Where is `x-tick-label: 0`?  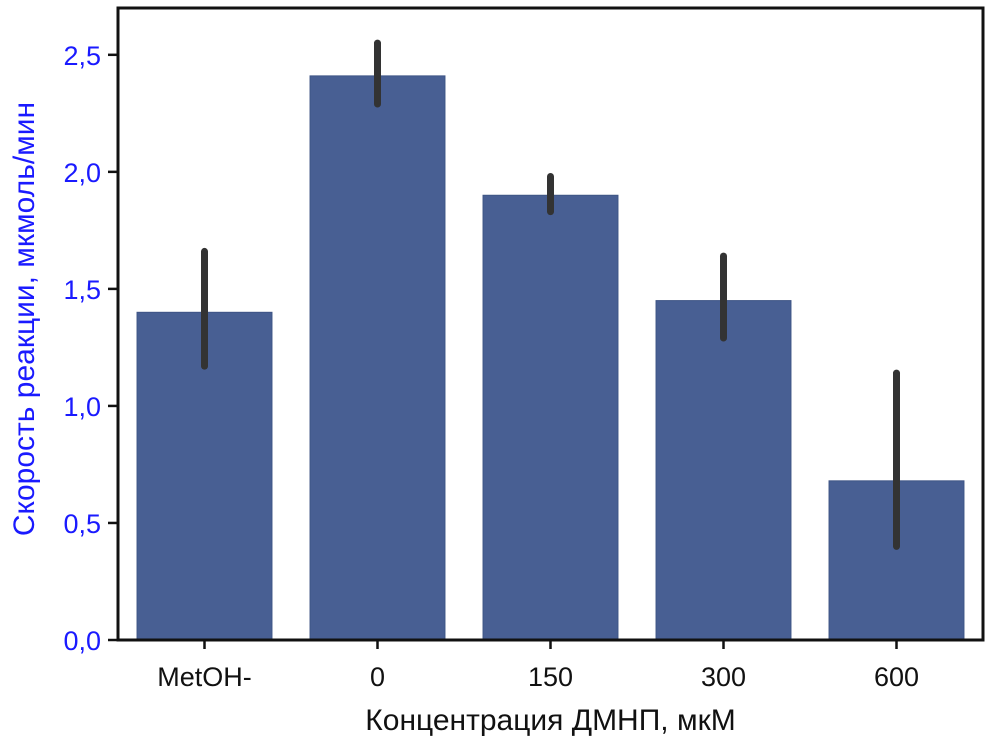
x-tick-label: 0 is located at coordinates (377, 677).